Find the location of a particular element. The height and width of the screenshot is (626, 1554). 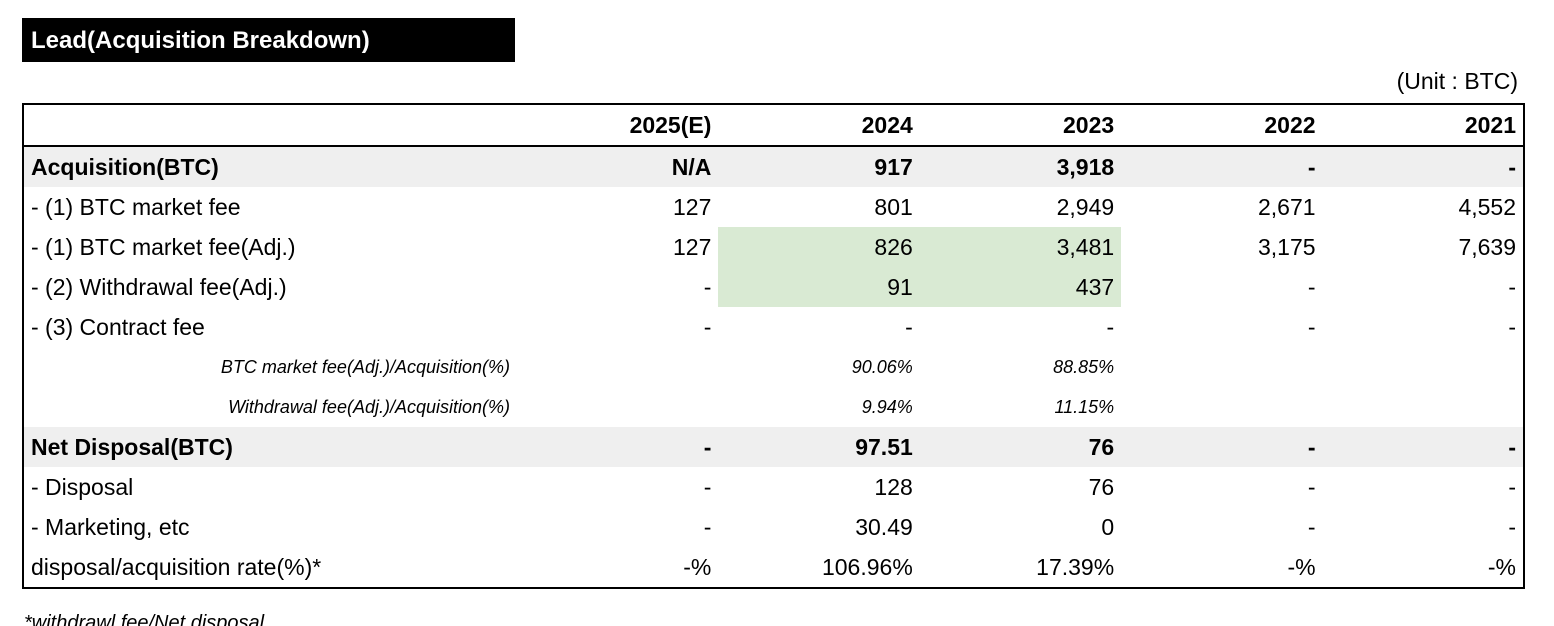

cell: 917 is located at coordinates (893, 166).